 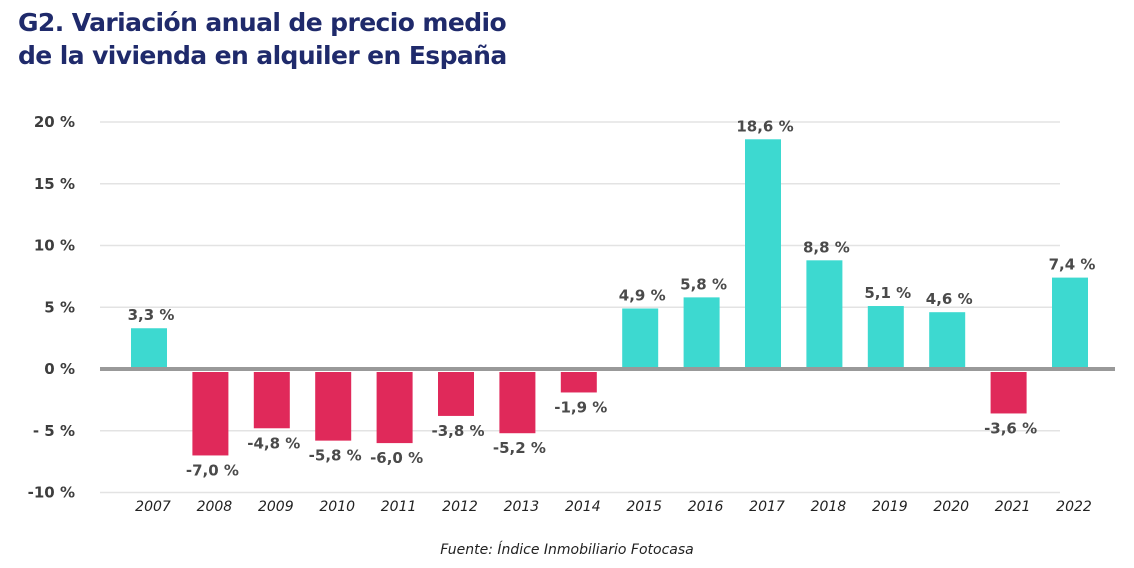 What do you see at coordinates (54, 431) in the screenshot?
I see `y-tick-label: - 5 %` at bounding box center [54, 431].